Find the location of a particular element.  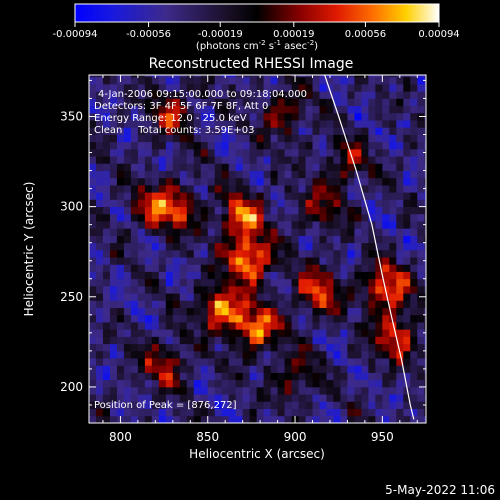

solar-limb-line is located at coordinates (369, 247).